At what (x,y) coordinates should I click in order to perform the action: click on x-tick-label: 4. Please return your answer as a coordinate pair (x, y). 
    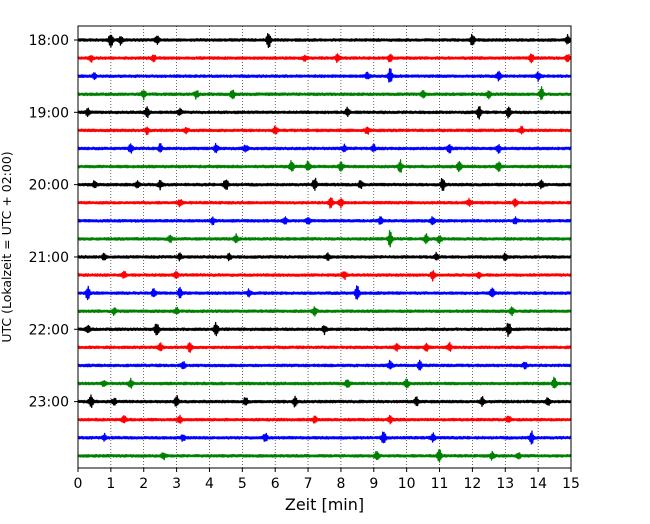
    Looking at the image, I should click on (209, 484).